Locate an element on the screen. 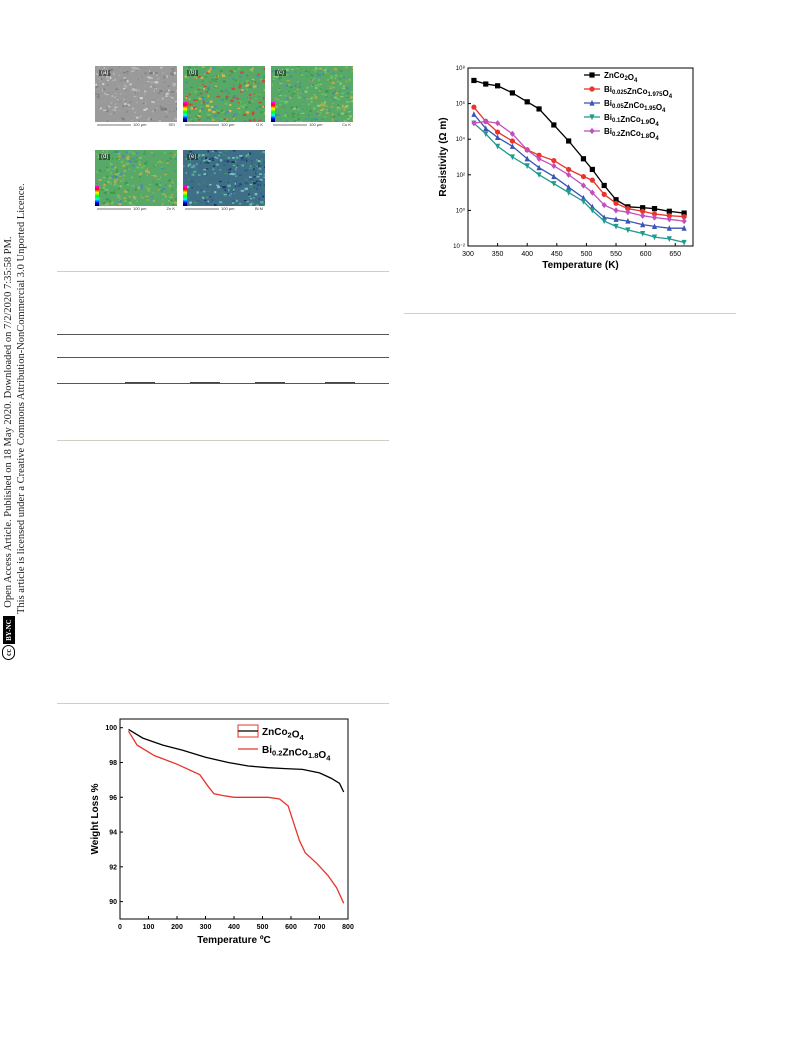  legend-label: Bi0.025ZnCo1.975O4 is located at coordinates (638, 92).